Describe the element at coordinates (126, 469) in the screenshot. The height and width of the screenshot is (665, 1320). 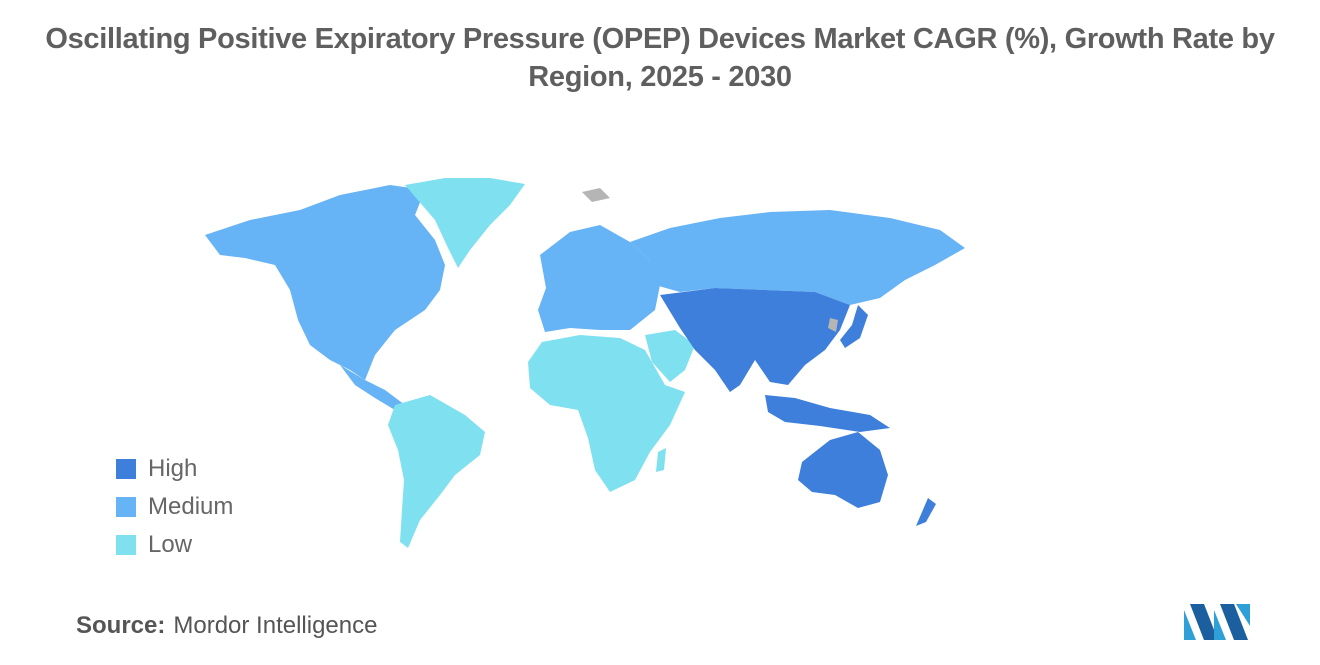
I see `legend-swatch-high` at that location.